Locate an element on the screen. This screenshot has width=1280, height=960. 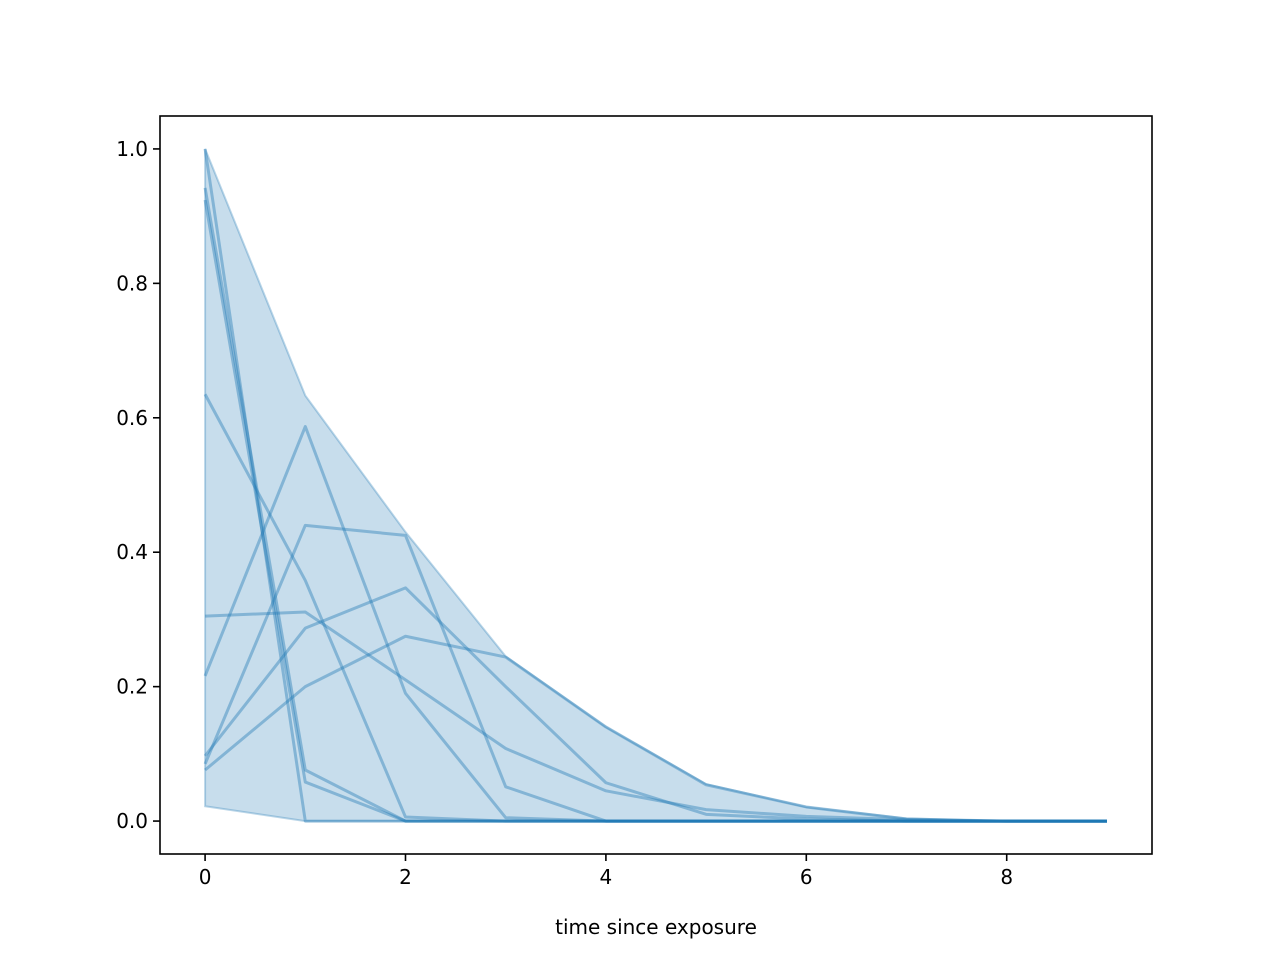
x-tick-label: 4 is located at coordinates (606, 877).